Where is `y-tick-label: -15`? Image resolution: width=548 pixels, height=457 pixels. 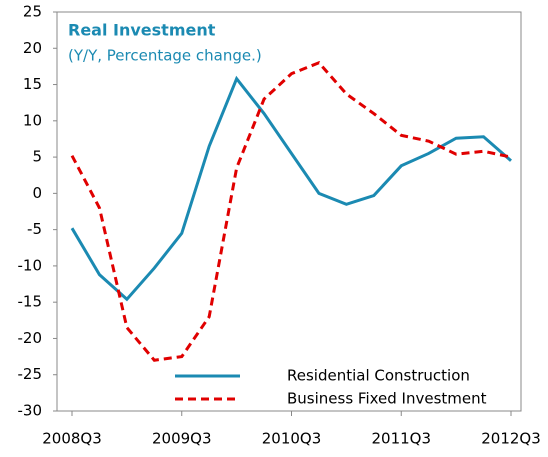 y-tick-label: -15 is located at coordinates (30, 302).